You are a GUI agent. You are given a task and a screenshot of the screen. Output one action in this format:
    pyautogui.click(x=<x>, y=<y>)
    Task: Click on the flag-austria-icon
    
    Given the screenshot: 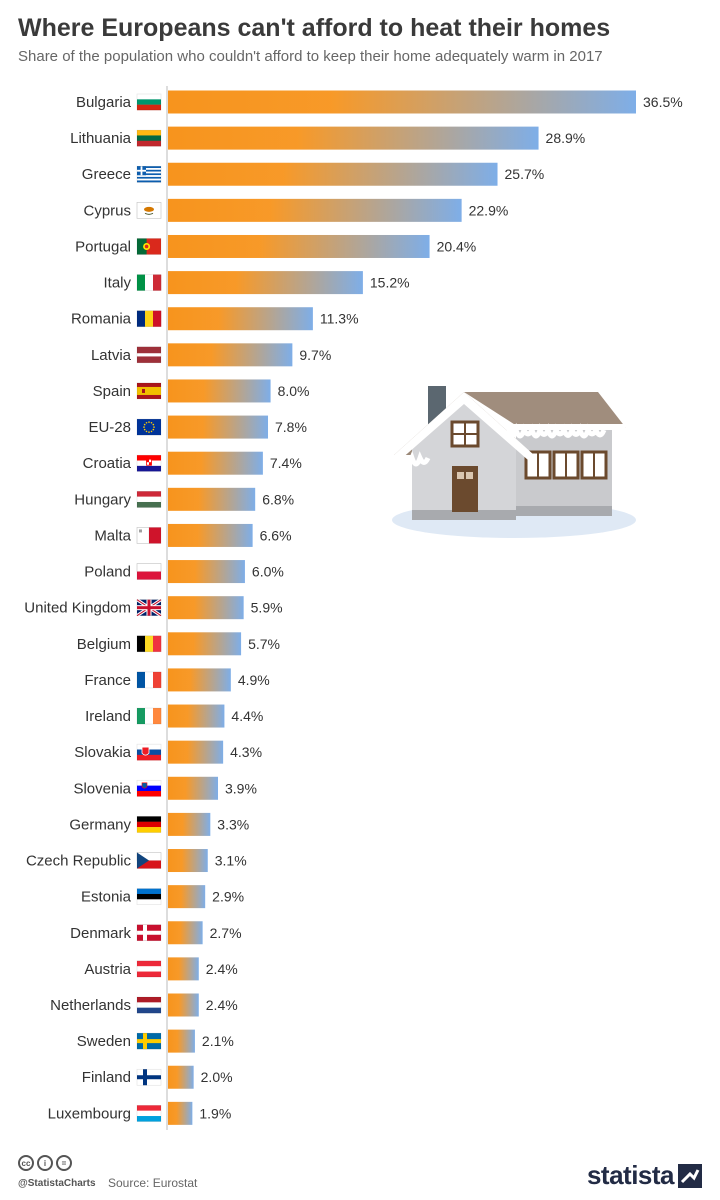 What is the action you would take?
    pyautogui.click(x=149, y=969)
    